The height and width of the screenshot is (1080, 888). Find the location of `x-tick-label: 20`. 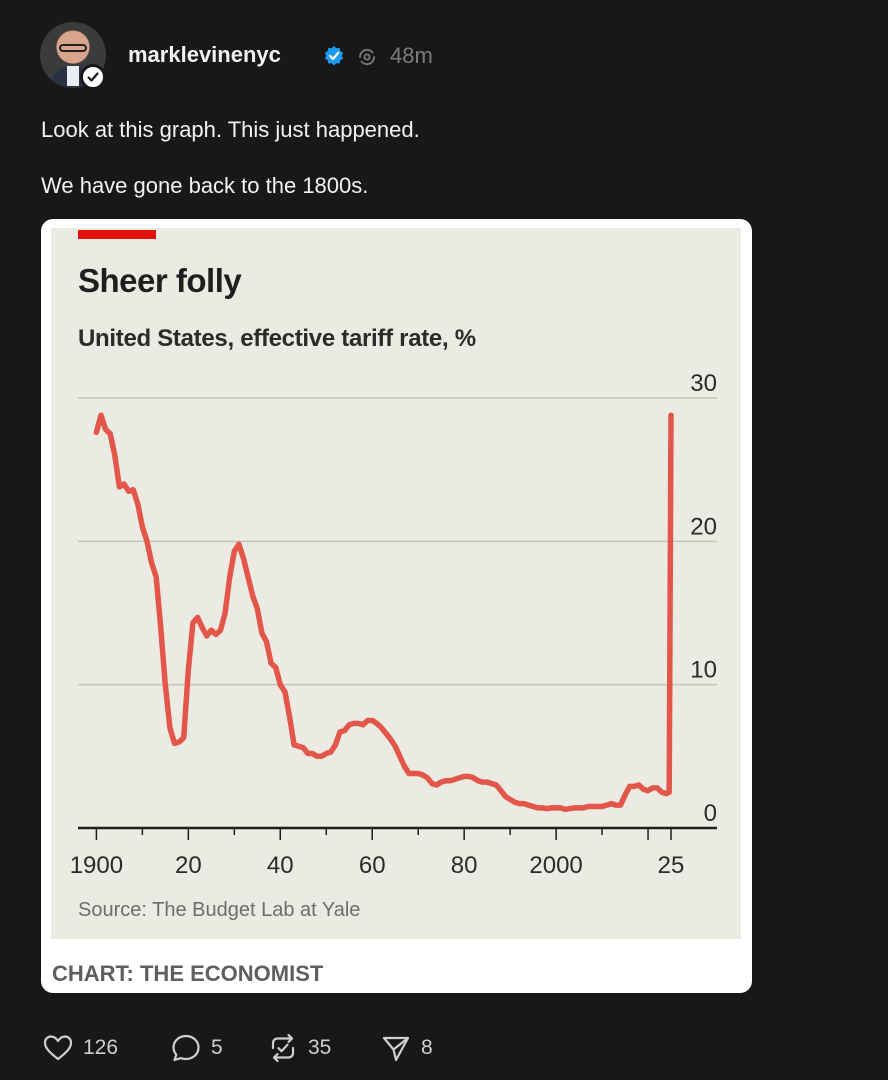

x-tick-label: 20 is located at coordinates (188, 865).